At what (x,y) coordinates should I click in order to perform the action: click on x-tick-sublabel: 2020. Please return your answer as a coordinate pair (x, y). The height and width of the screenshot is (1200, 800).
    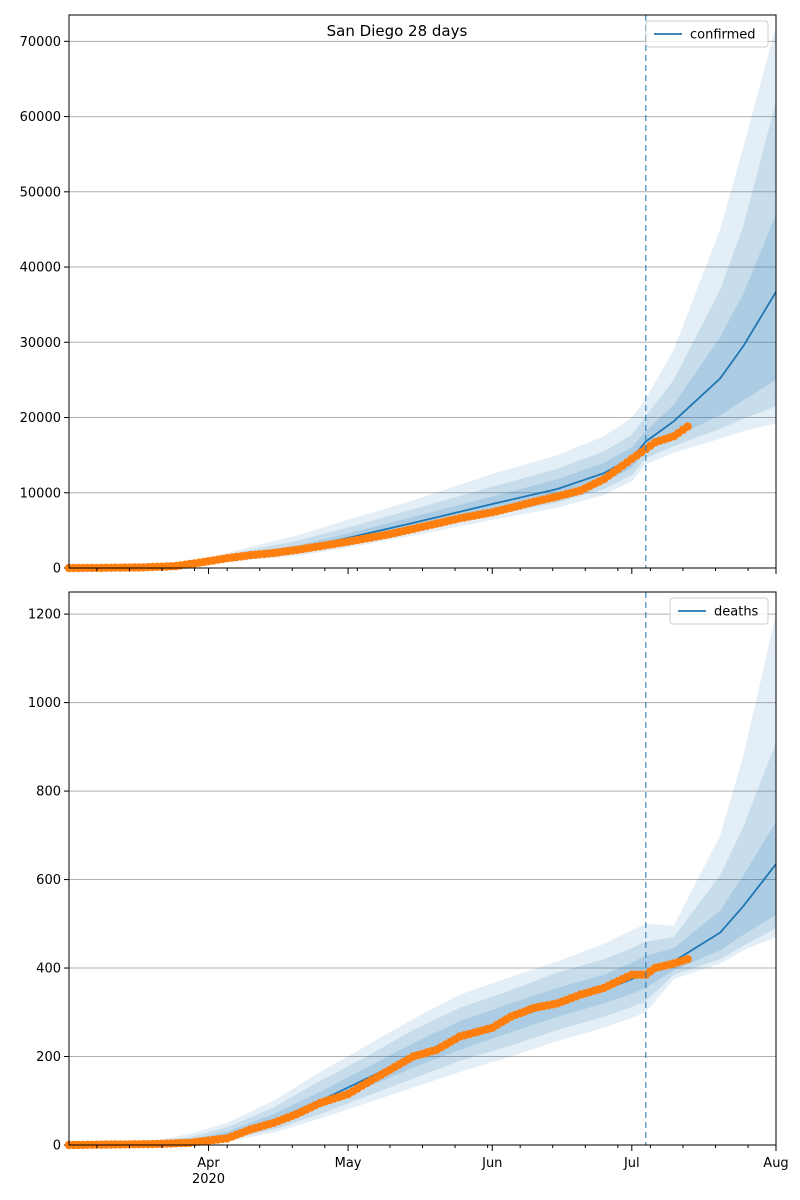
    Looking at the image, I should click on (208, 1179).